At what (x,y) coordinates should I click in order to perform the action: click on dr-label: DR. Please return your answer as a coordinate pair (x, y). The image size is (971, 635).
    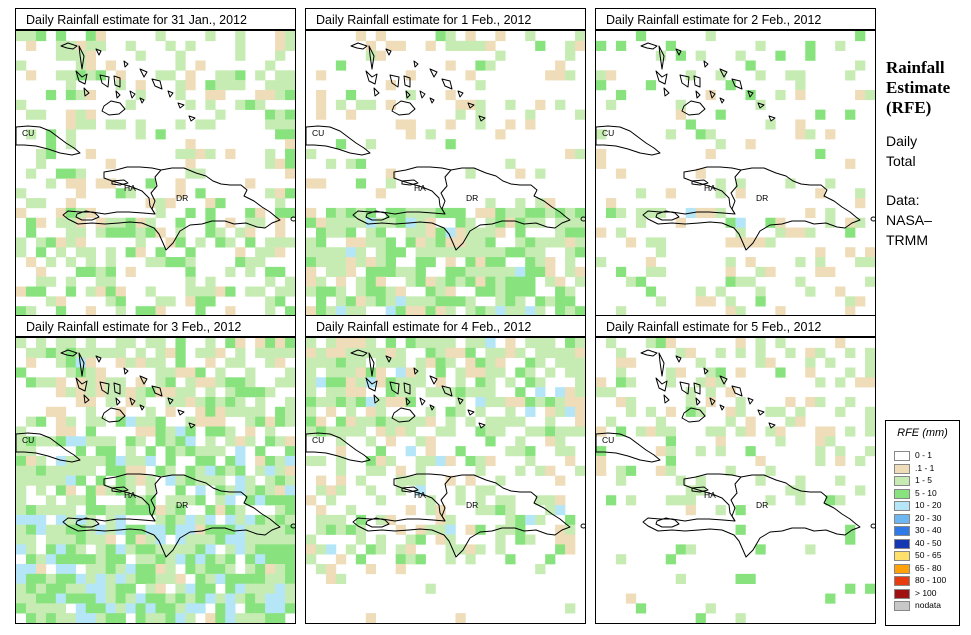
    Looking at the image, I should click on (472, 198).